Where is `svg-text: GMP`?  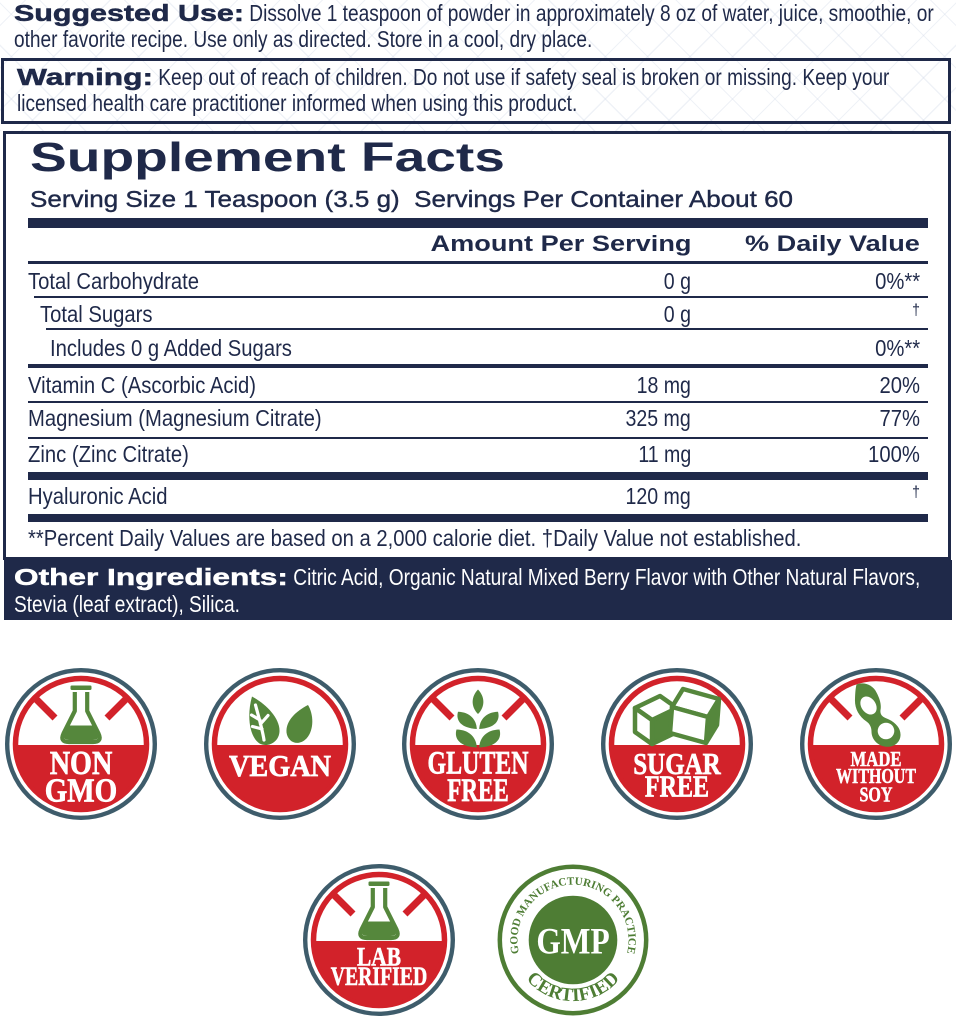
svg-text: GMP is located at coordinates (572, 941).